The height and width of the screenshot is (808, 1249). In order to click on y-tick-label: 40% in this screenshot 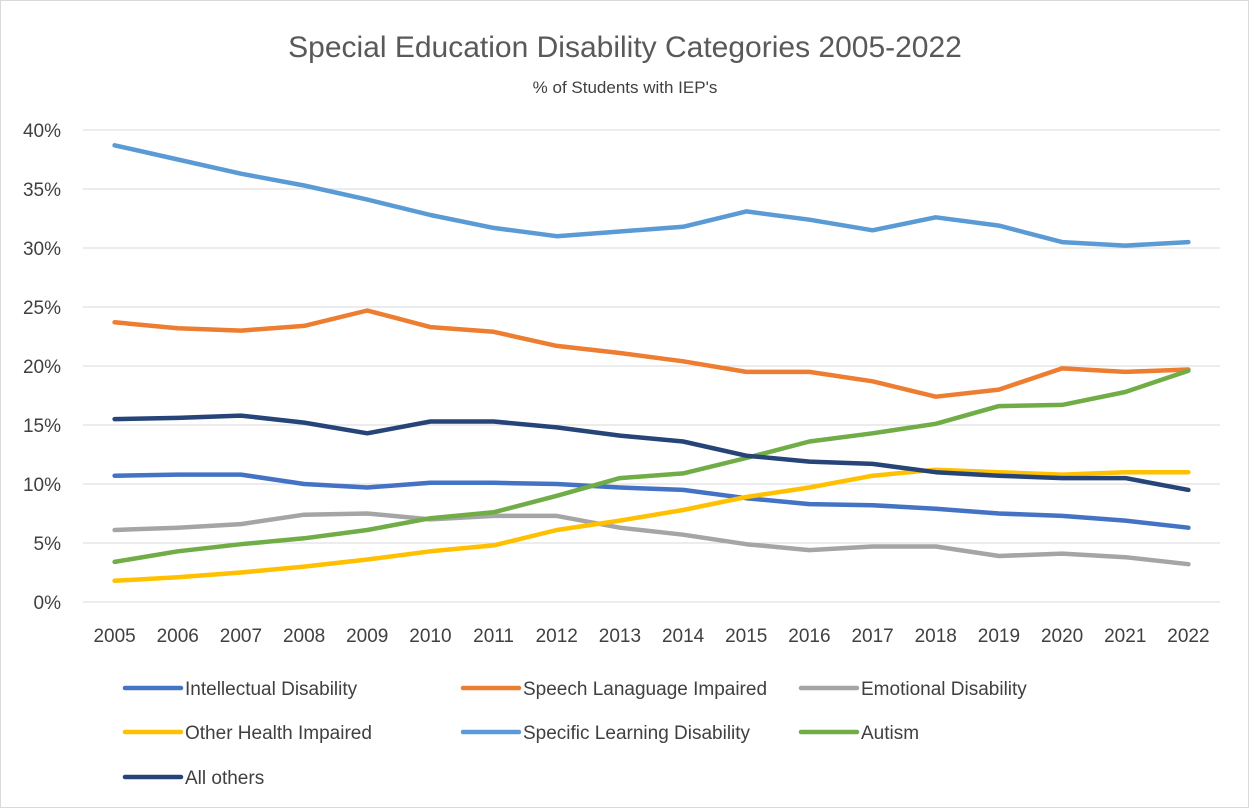, I will do `click(42, 131)`.